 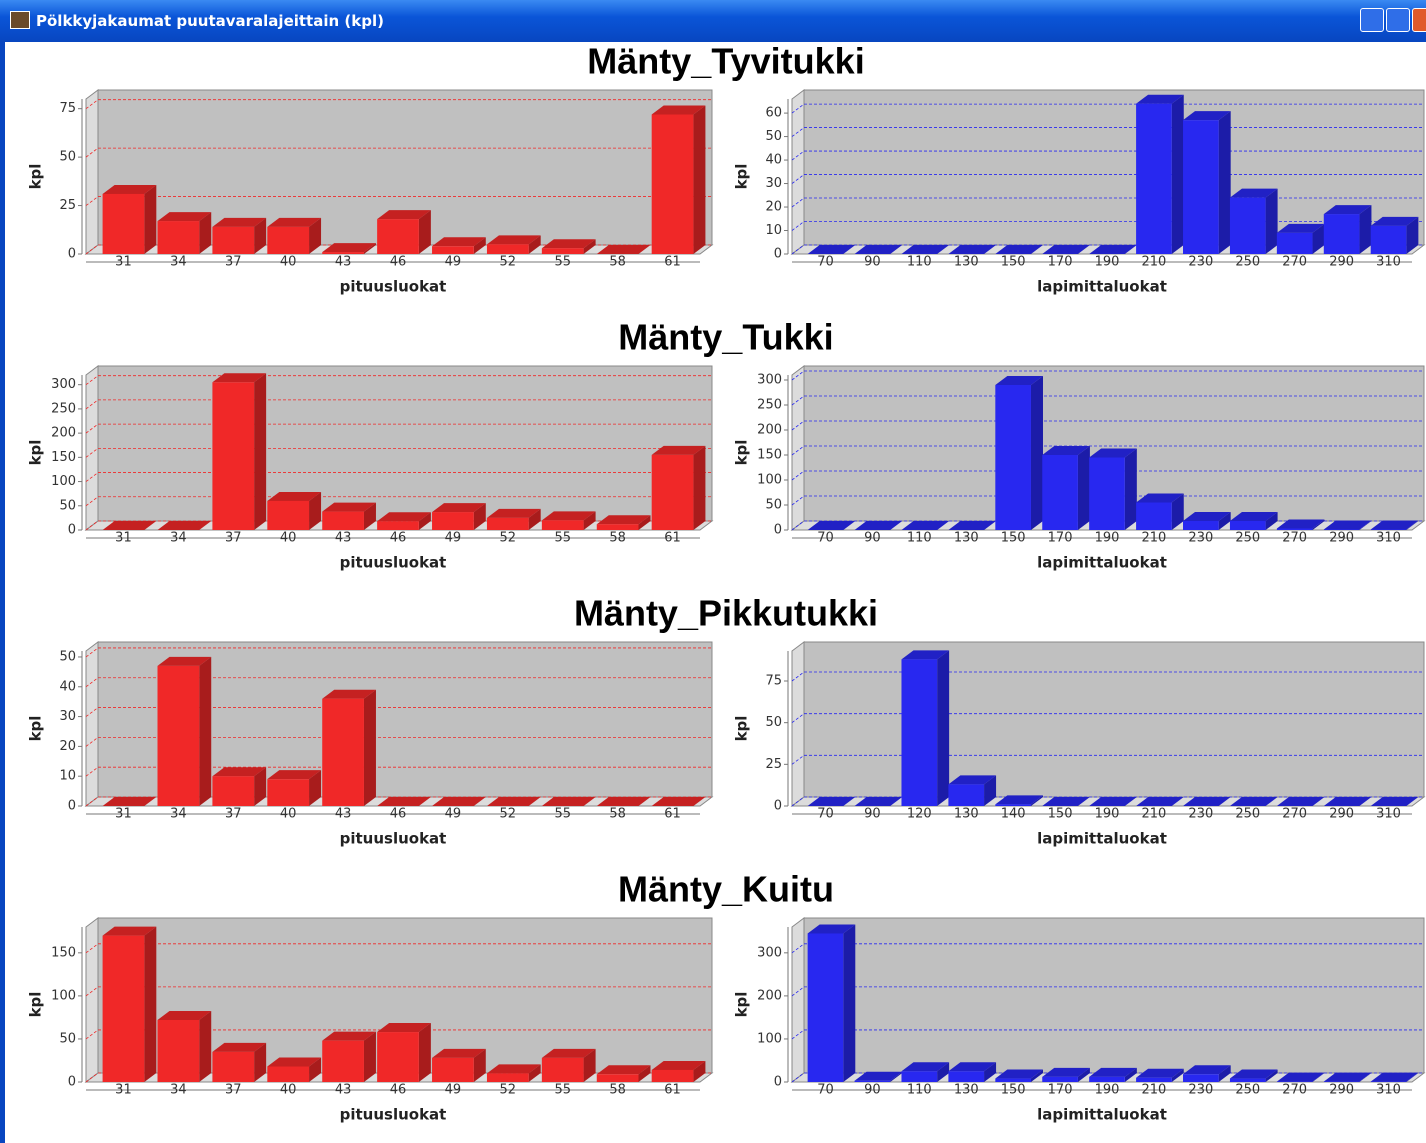 I want to click on y-tick-label: 50, so click(x=67, y=1038).